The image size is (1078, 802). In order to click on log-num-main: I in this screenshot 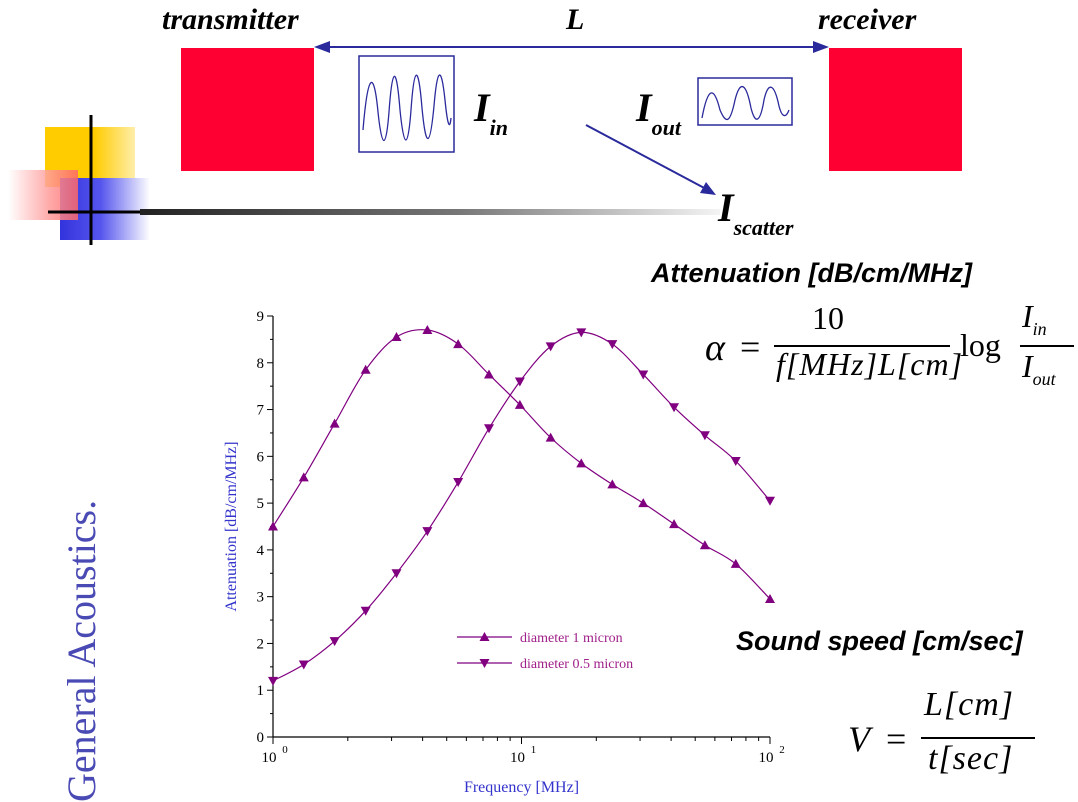, I will do `click(1027, 316)`.